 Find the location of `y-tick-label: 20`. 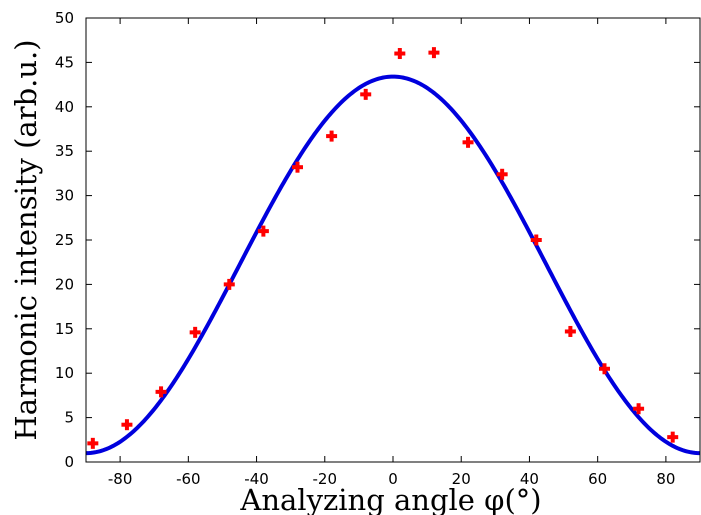

y-tick-label: 20 is located at coordinates (64, 284).